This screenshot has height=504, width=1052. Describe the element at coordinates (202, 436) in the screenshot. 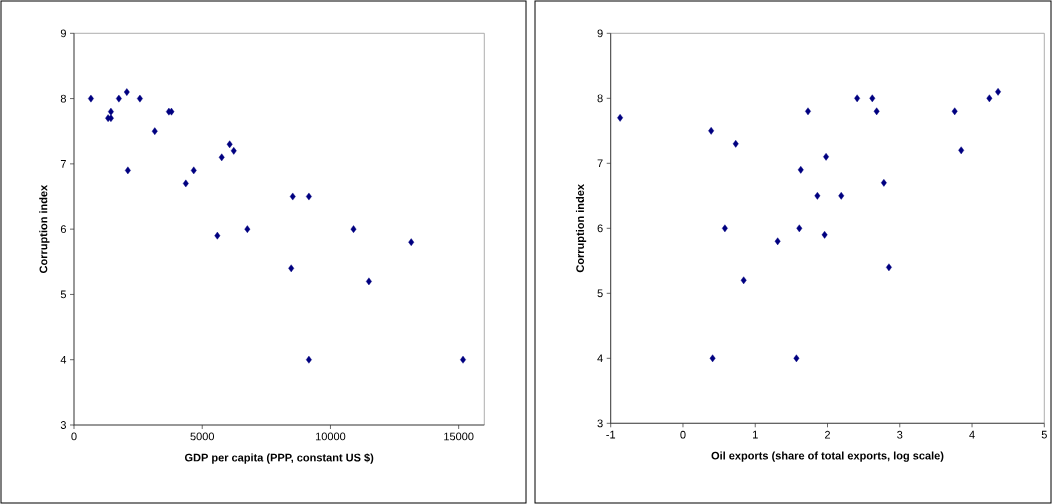

I see `x-tick-label: 5000` at that location.